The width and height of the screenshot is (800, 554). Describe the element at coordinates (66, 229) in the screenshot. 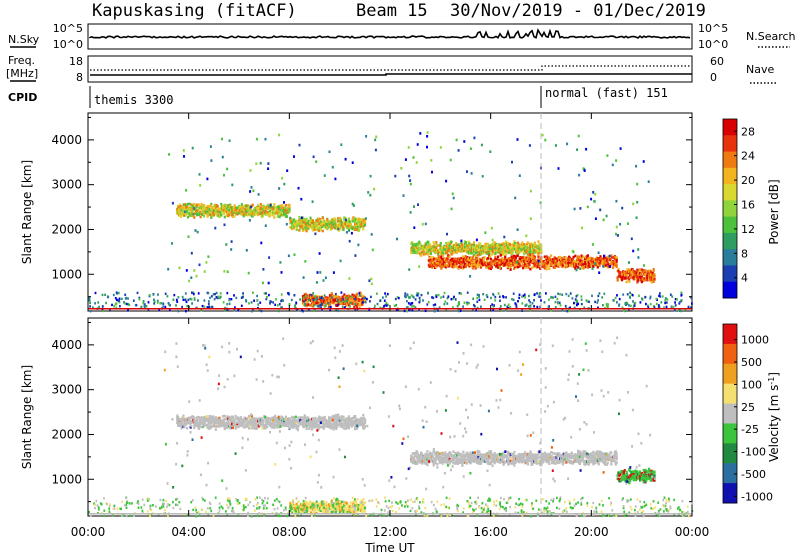

I see `y-tick-label: 2000` at that location.